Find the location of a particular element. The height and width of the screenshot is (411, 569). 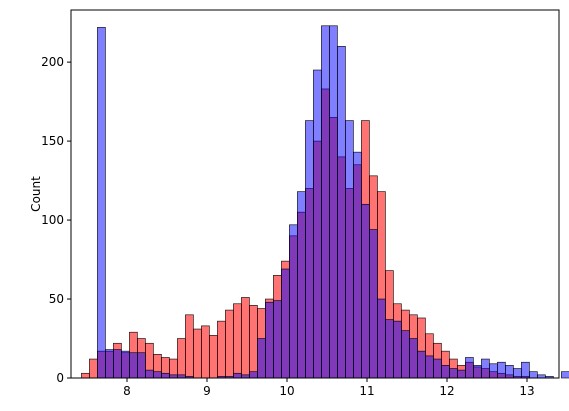

x-tick-label: 12 is located at coordinates (446, 391).